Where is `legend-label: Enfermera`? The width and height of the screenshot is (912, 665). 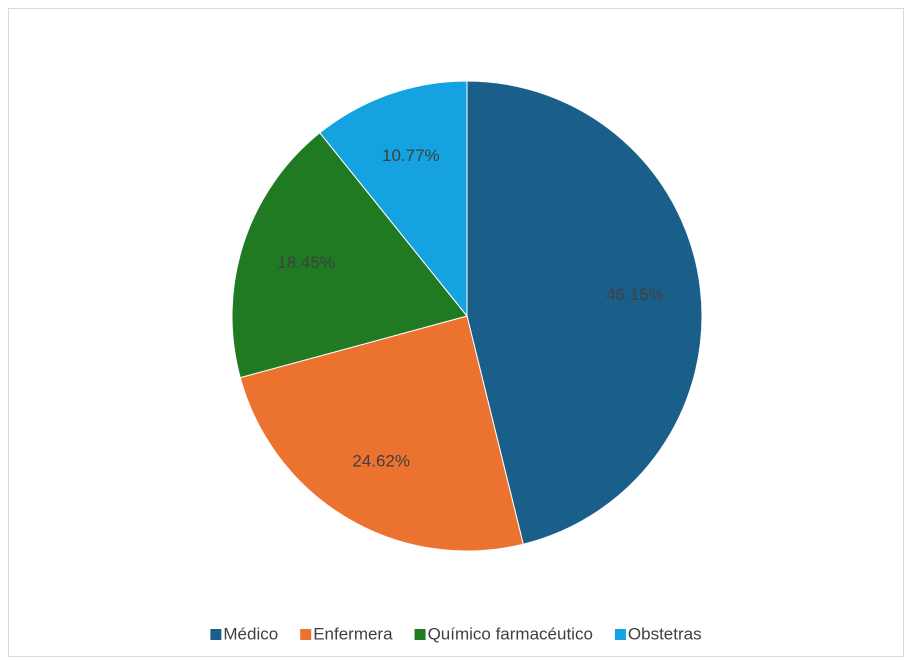
legend-label: Enfermera is located at coordinates (353, 633).